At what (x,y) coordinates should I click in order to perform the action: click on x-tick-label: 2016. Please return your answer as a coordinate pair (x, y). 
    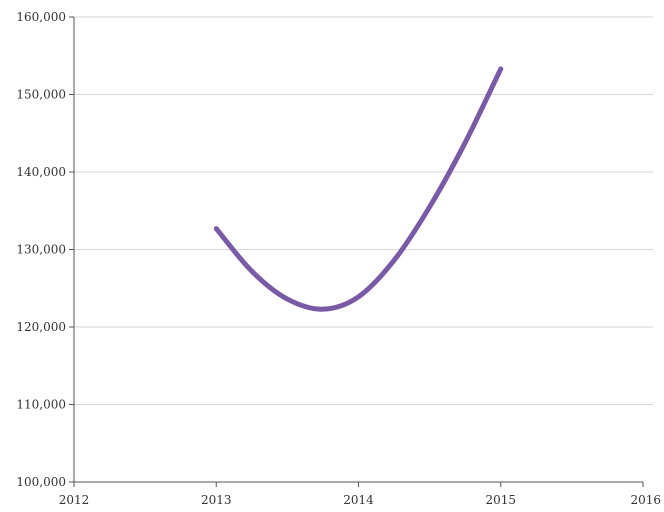
    Looking at the image, I should click on (645, 500).